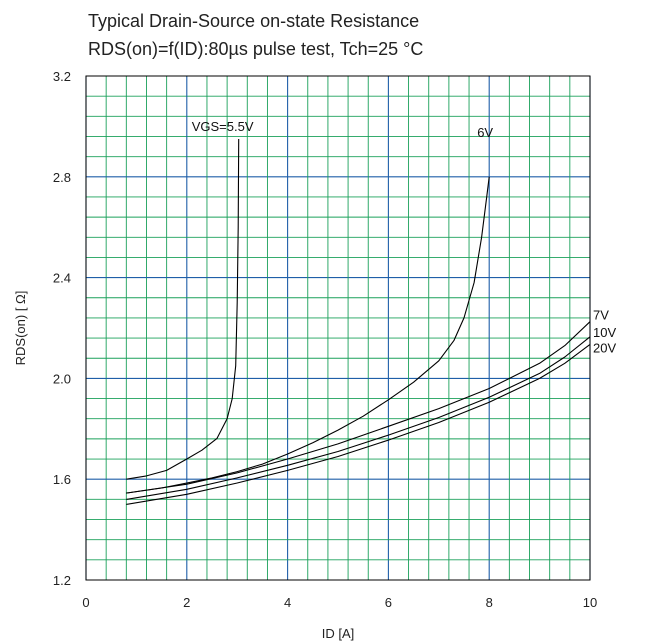 This screenshot has width=664, height=644. I want to click on series-label: 7V, so click(601, 315).